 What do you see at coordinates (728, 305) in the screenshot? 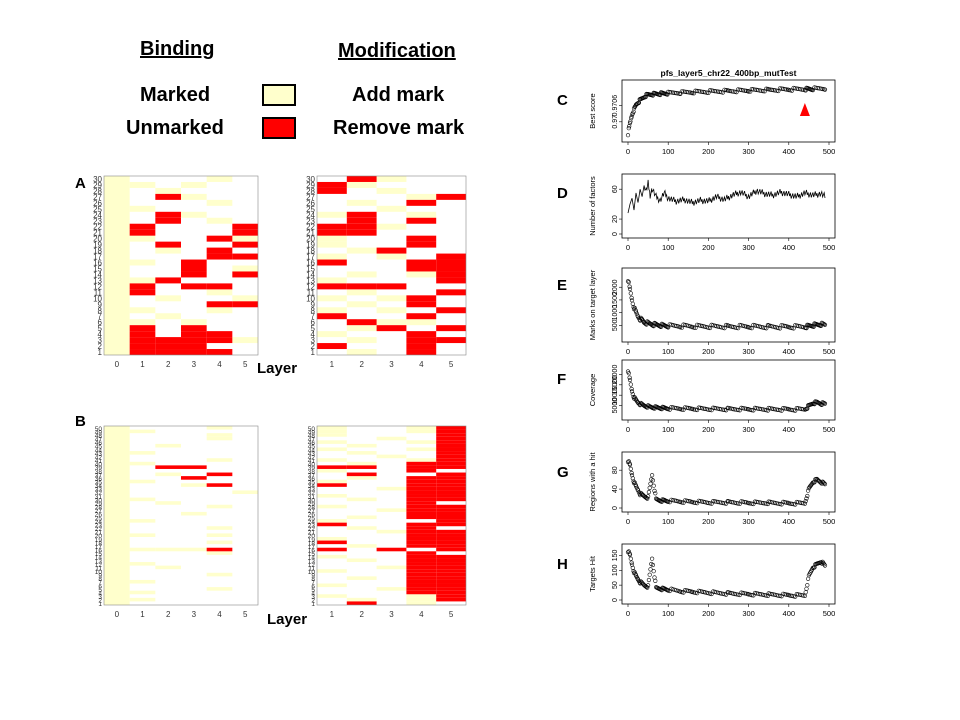
I see `plot-frame` at bounding box center [728, 305].